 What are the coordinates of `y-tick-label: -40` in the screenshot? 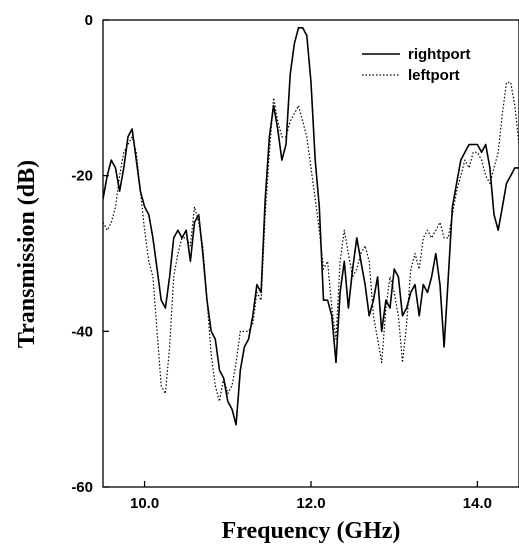 It's located at (82, 331).